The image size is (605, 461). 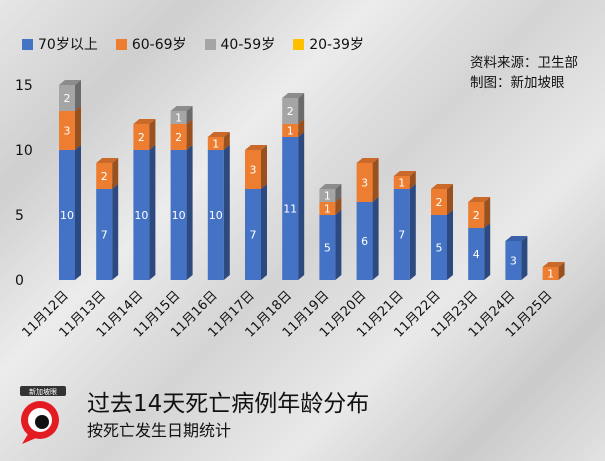 What do you see at coordinates (228, 404) in the screenshot?
I see `chart-title: 过去14天死亡病例年龄分布` at bounding box center [228, 404].